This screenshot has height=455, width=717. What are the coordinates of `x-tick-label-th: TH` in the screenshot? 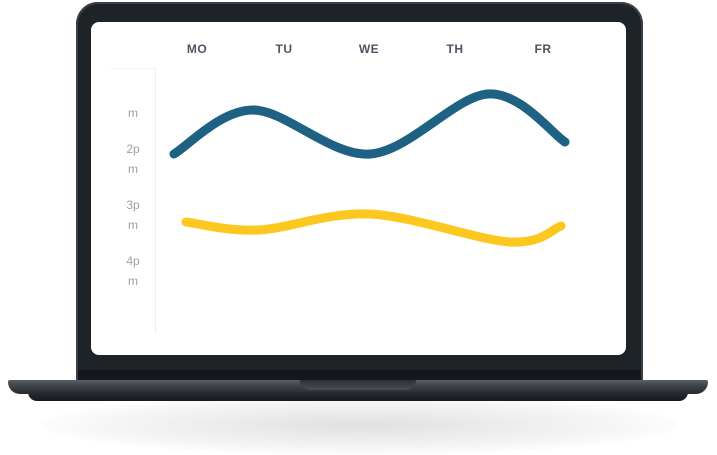 It's located at (455, 49).